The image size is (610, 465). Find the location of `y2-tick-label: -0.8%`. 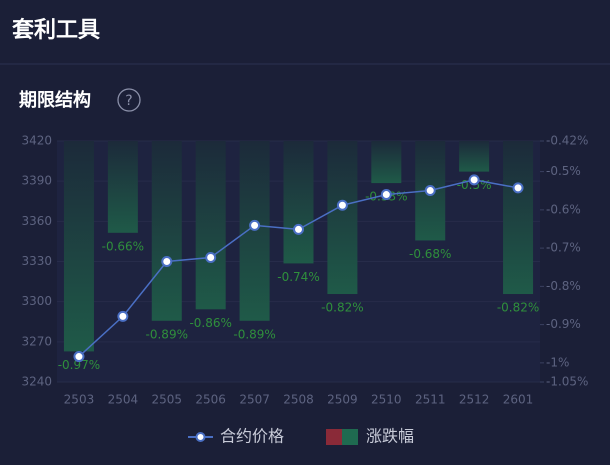

y2-tick-label: -0.8% is located at coordinates (563, 286).